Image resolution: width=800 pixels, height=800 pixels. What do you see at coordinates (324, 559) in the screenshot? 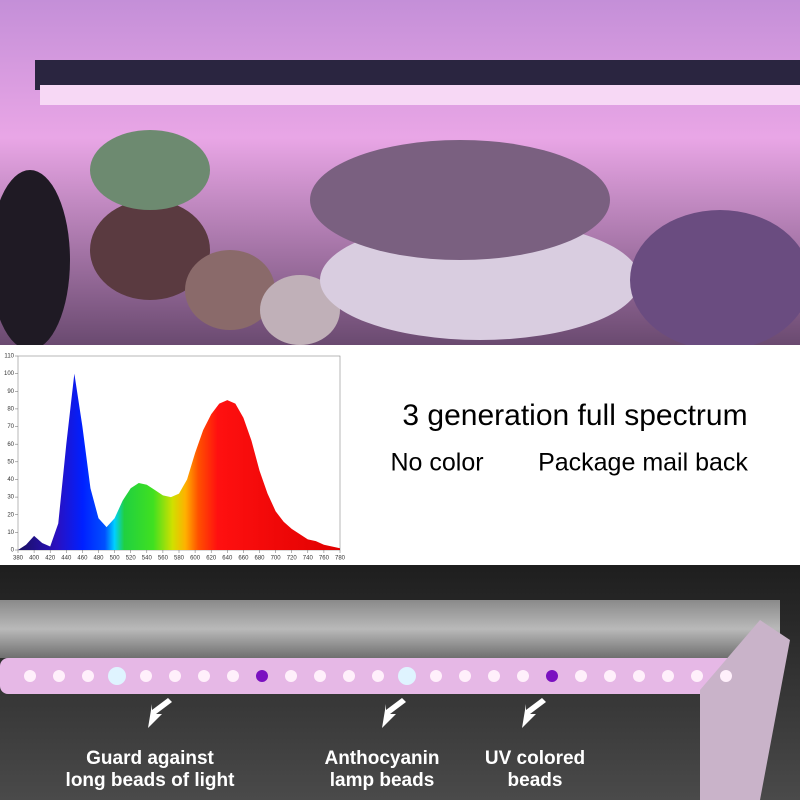
I see `x-tick-label: 760` at bounding box center [324, 559].